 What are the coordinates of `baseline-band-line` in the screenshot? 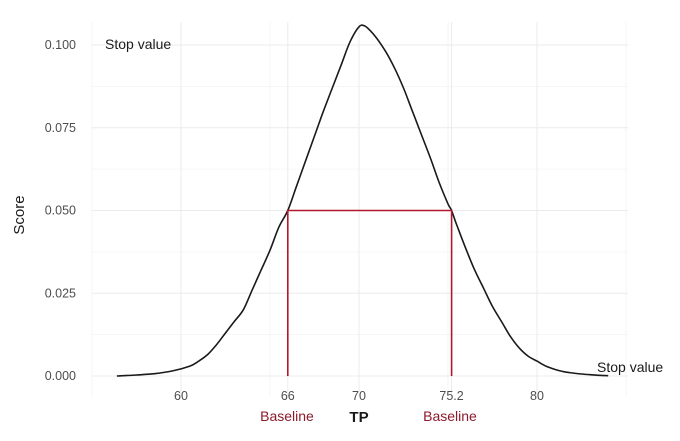 It's located at (369, 292).